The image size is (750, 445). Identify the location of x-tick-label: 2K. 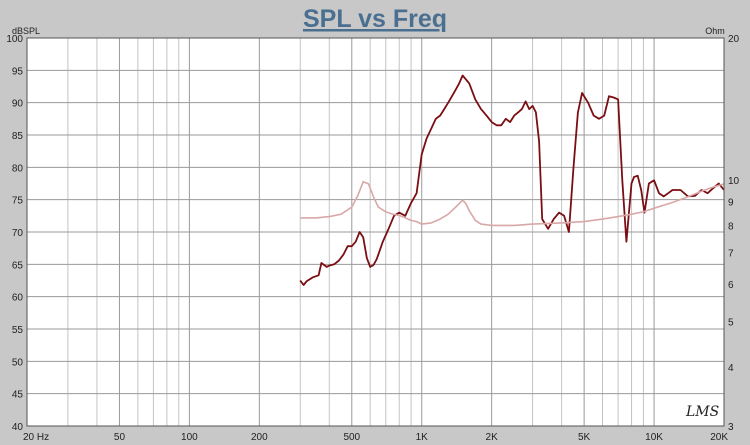
(492, 437).